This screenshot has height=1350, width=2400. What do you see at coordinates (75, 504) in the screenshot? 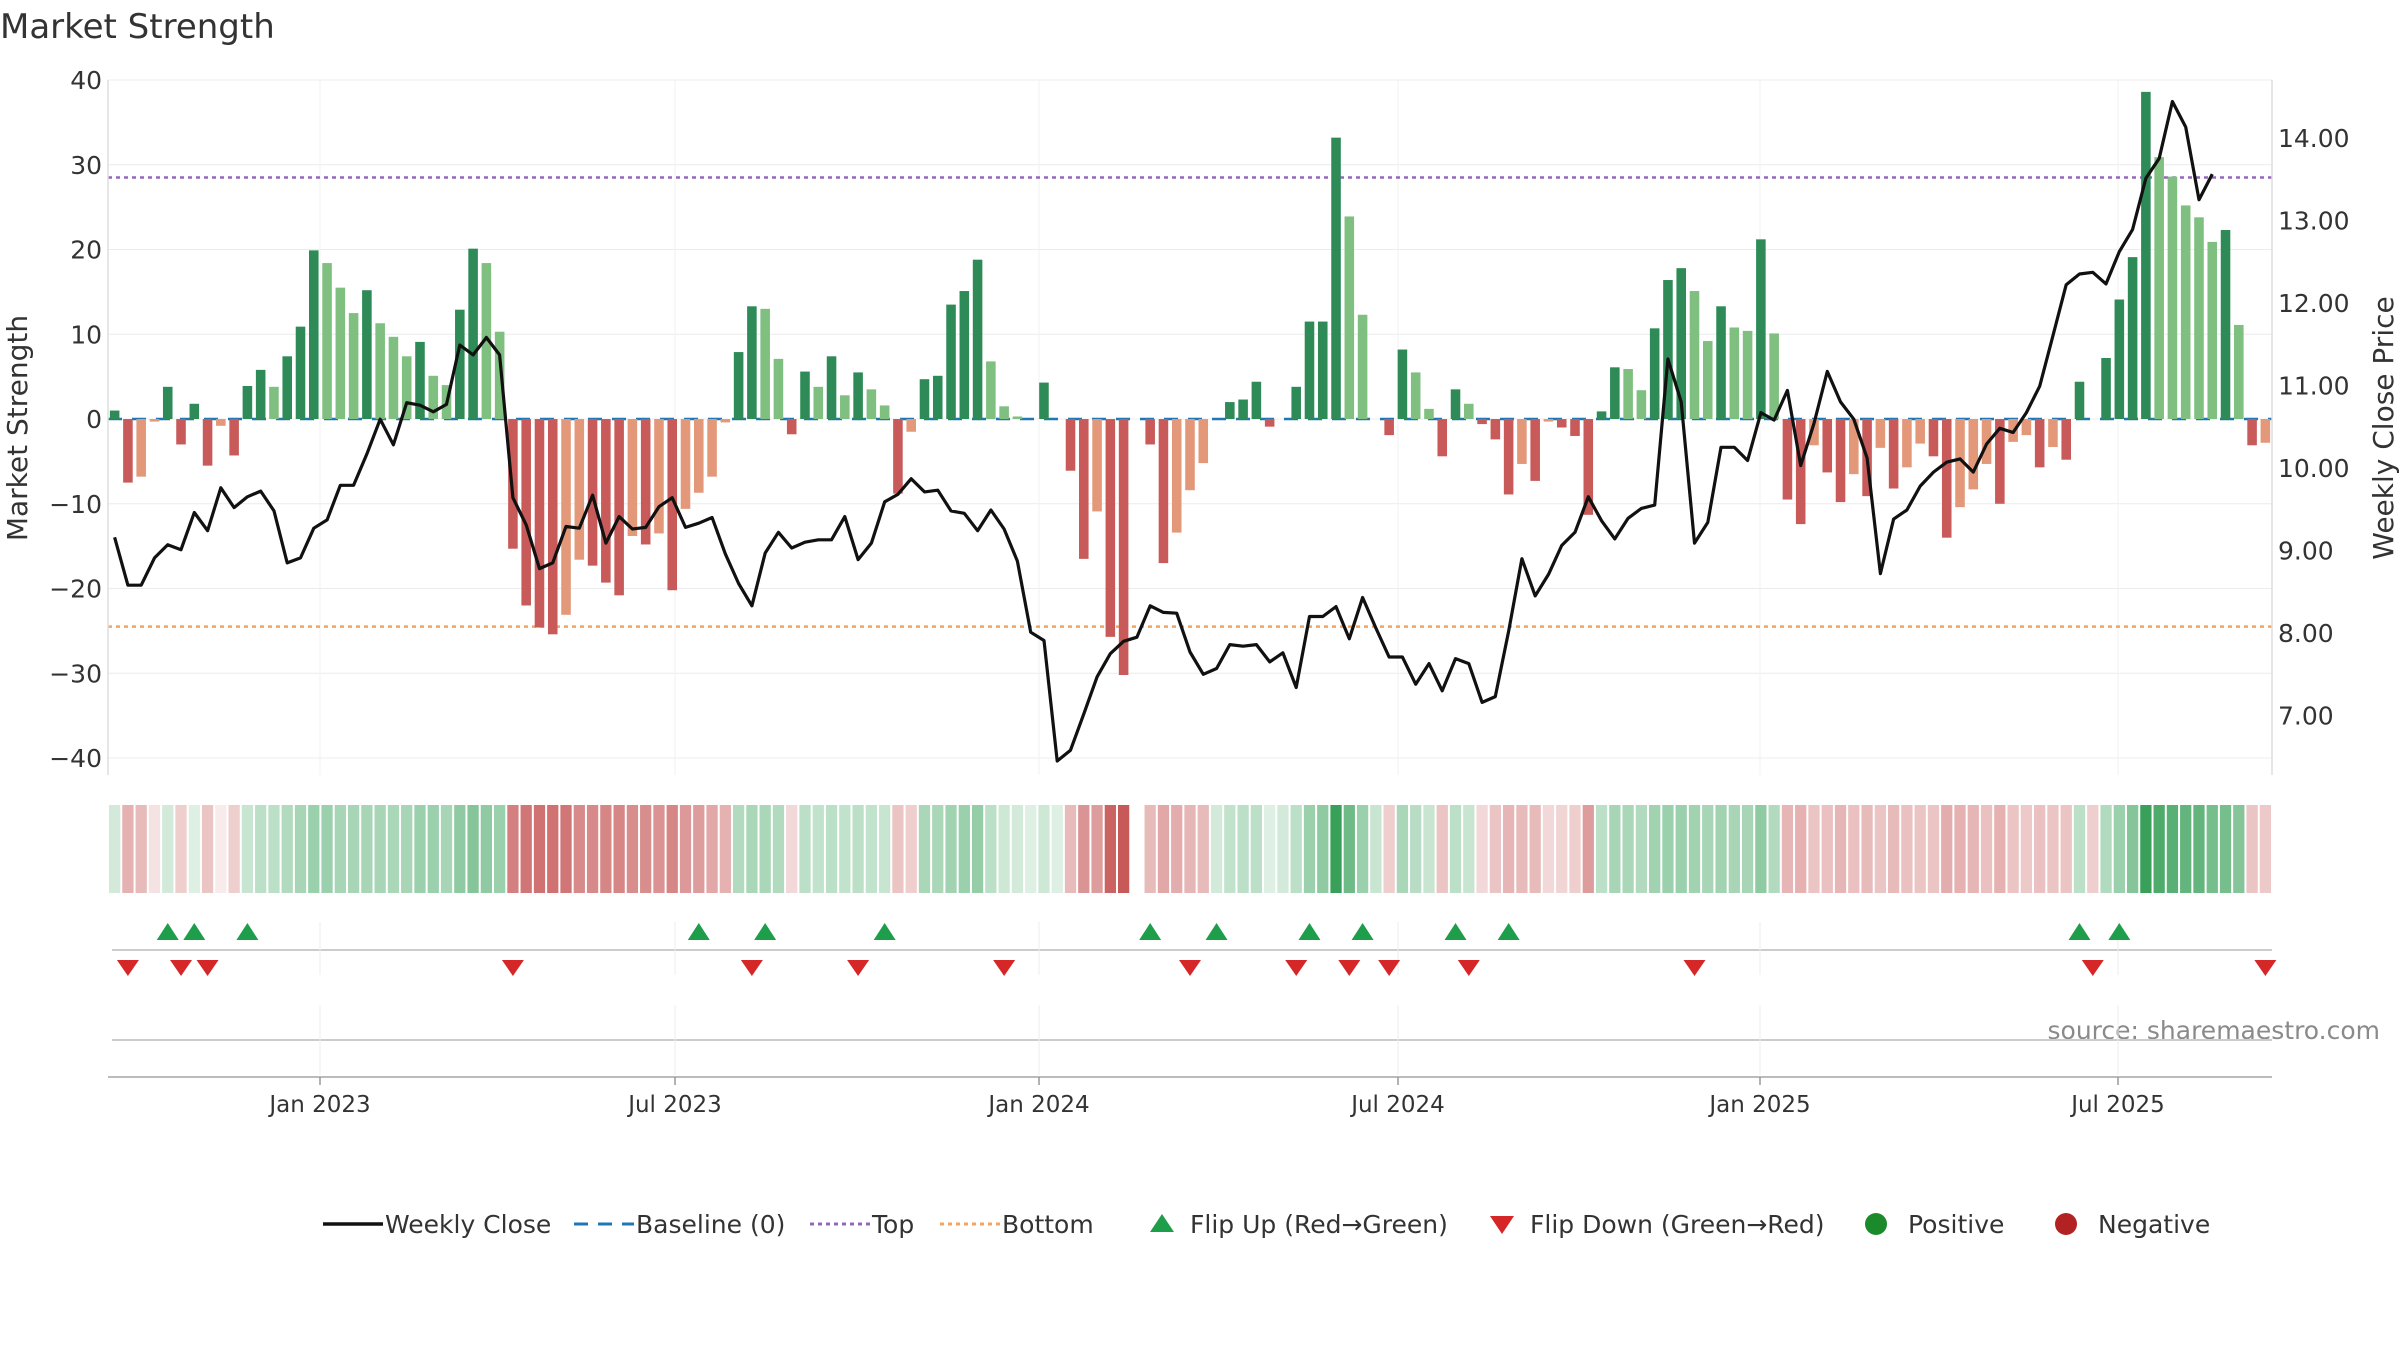
I see `left-tick-label: −10` at bounding box center [75, 504].